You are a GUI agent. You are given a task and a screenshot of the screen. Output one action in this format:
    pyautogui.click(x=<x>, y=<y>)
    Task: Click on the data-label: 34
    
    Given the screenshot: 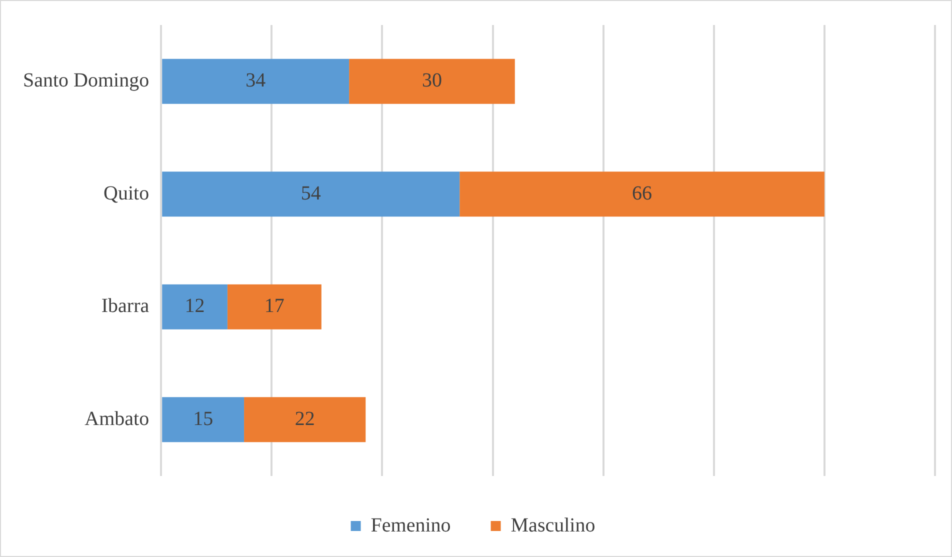 What is the action you would take?
    pyautogui.click(x=256, y=81)
    